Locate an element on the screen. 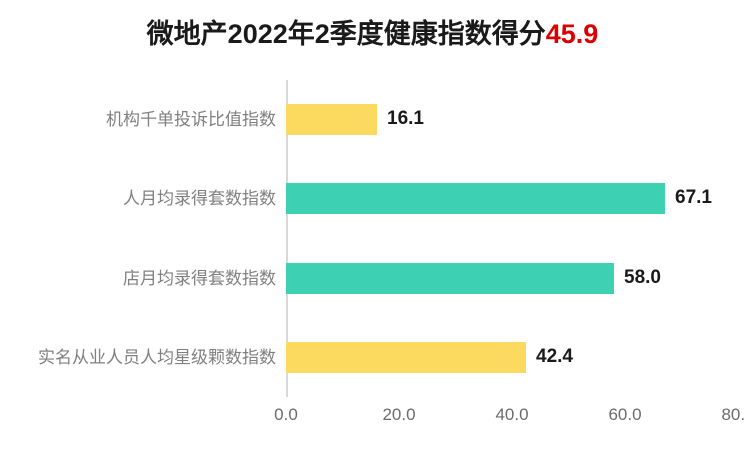 This screenshot has width=745, height=452. chart-title: 微地产2022年2季度健康指数得分45.9 is located at coordinates (372, 34).